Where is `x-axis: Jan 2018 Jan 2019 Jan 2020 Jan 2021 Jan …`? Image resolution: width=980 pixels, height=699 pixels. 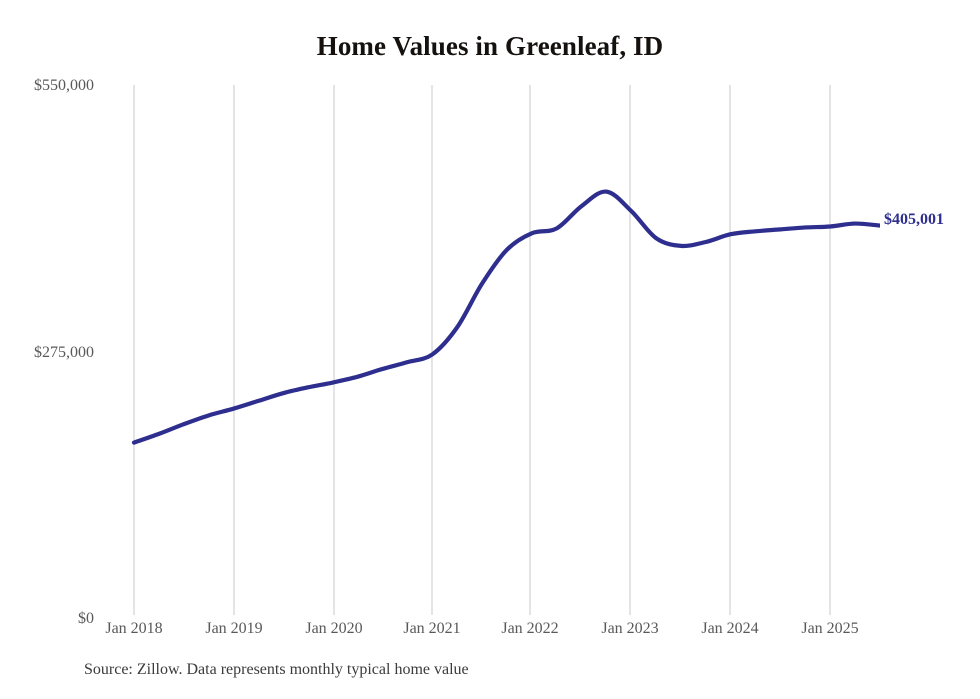 x-axis: Jan 2018 Jan 2019 Jan 2020 Jan 2021 Jan … is located at coordinates (490, 635).